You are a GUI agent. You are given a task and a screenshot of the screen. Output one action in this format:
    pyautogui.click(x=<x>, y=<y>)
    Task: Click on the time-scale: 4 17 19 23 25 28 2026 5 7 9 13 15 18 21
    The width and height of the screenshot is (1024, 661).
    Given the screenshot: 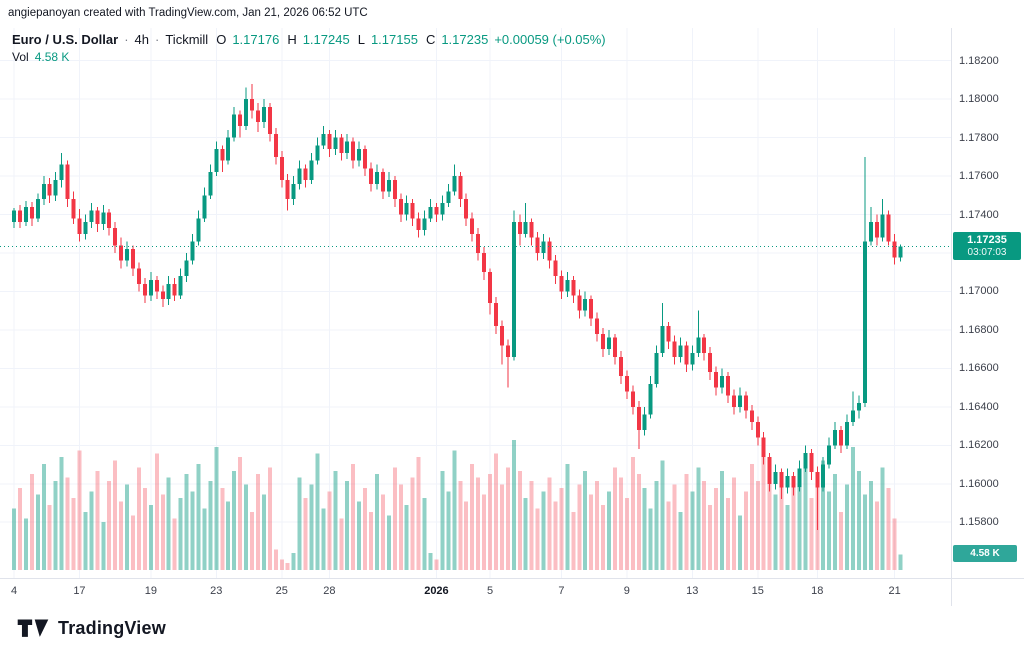 What is the action you would take?
    pyautogui.click(x=476, y=592)
    